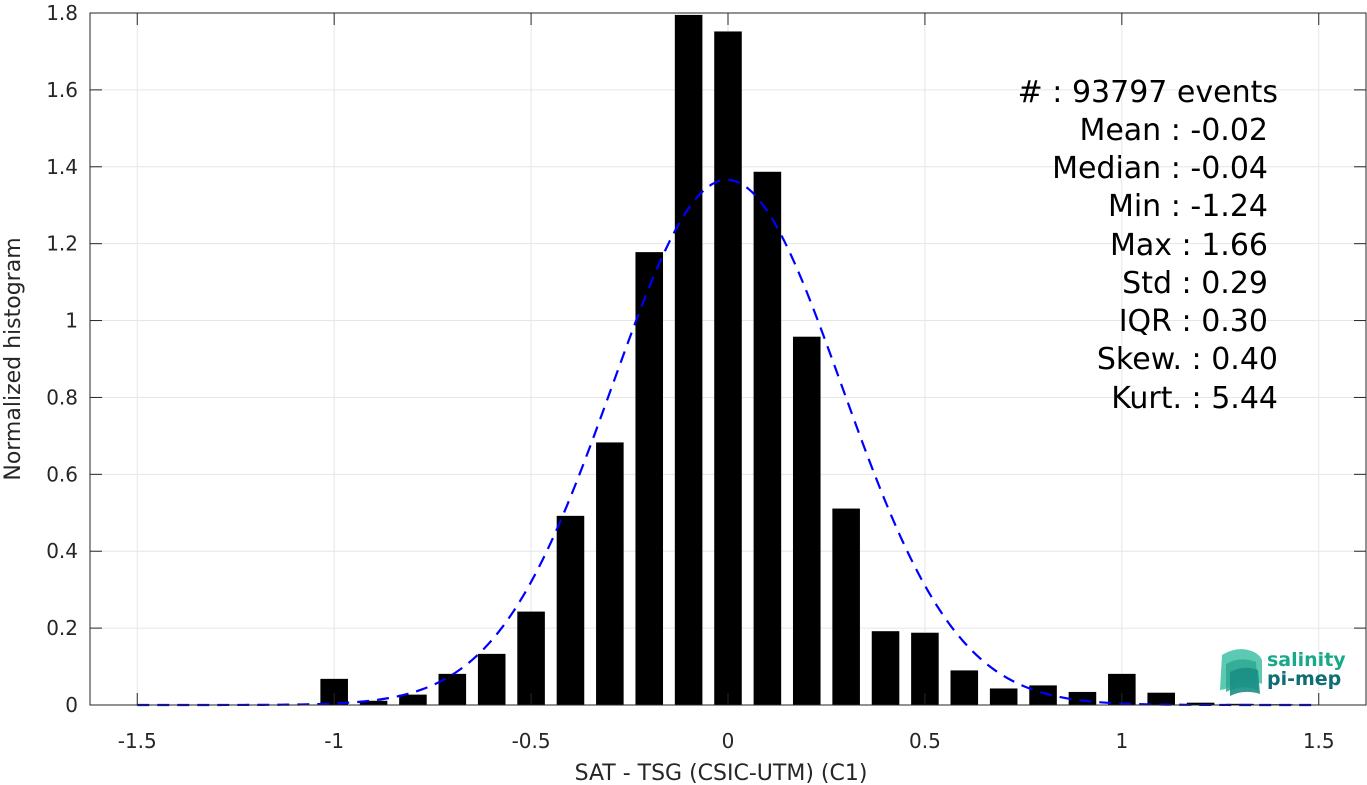 The image size is (1367, 785). What do you see at coordinates (71, 705) in the screenshot?
I see `y-tick-label: 0` at bounding box center [71, 705].